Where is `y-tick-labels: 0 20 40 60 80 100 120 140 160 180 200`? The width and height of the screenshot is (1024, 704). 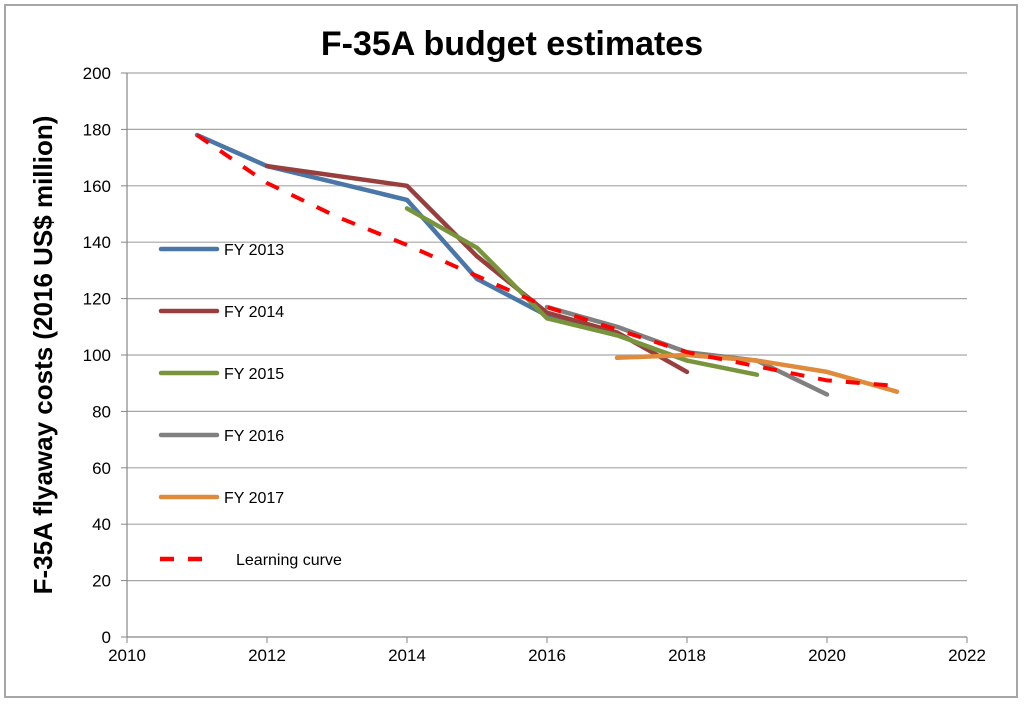
y-tick-labels: 0 20 40 60 80 100 120 140 160 180 200 is located at coordinates (97, 355).